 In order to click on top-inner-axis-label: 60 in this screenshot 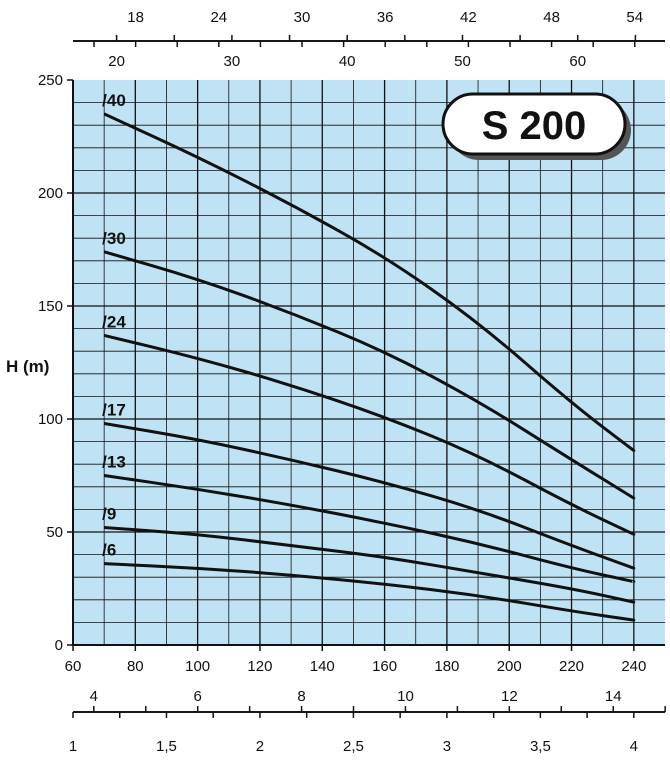, I will do `click(577, 61)`.